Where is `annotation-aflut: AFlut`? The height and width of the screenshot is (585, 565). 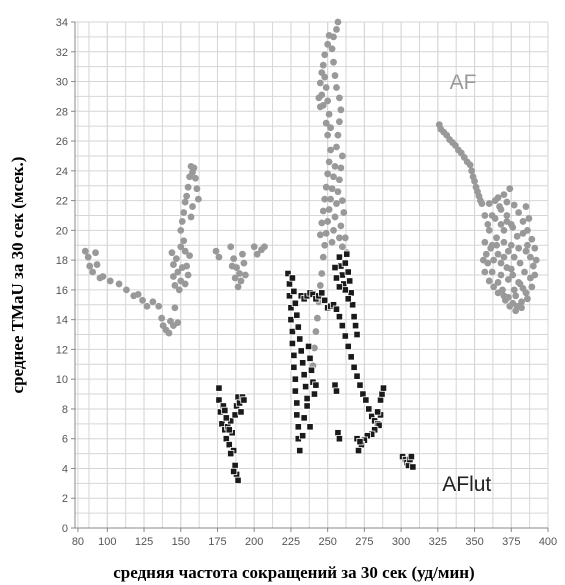 annotation-aflut: AFlut is located at coordinates (466, 484).